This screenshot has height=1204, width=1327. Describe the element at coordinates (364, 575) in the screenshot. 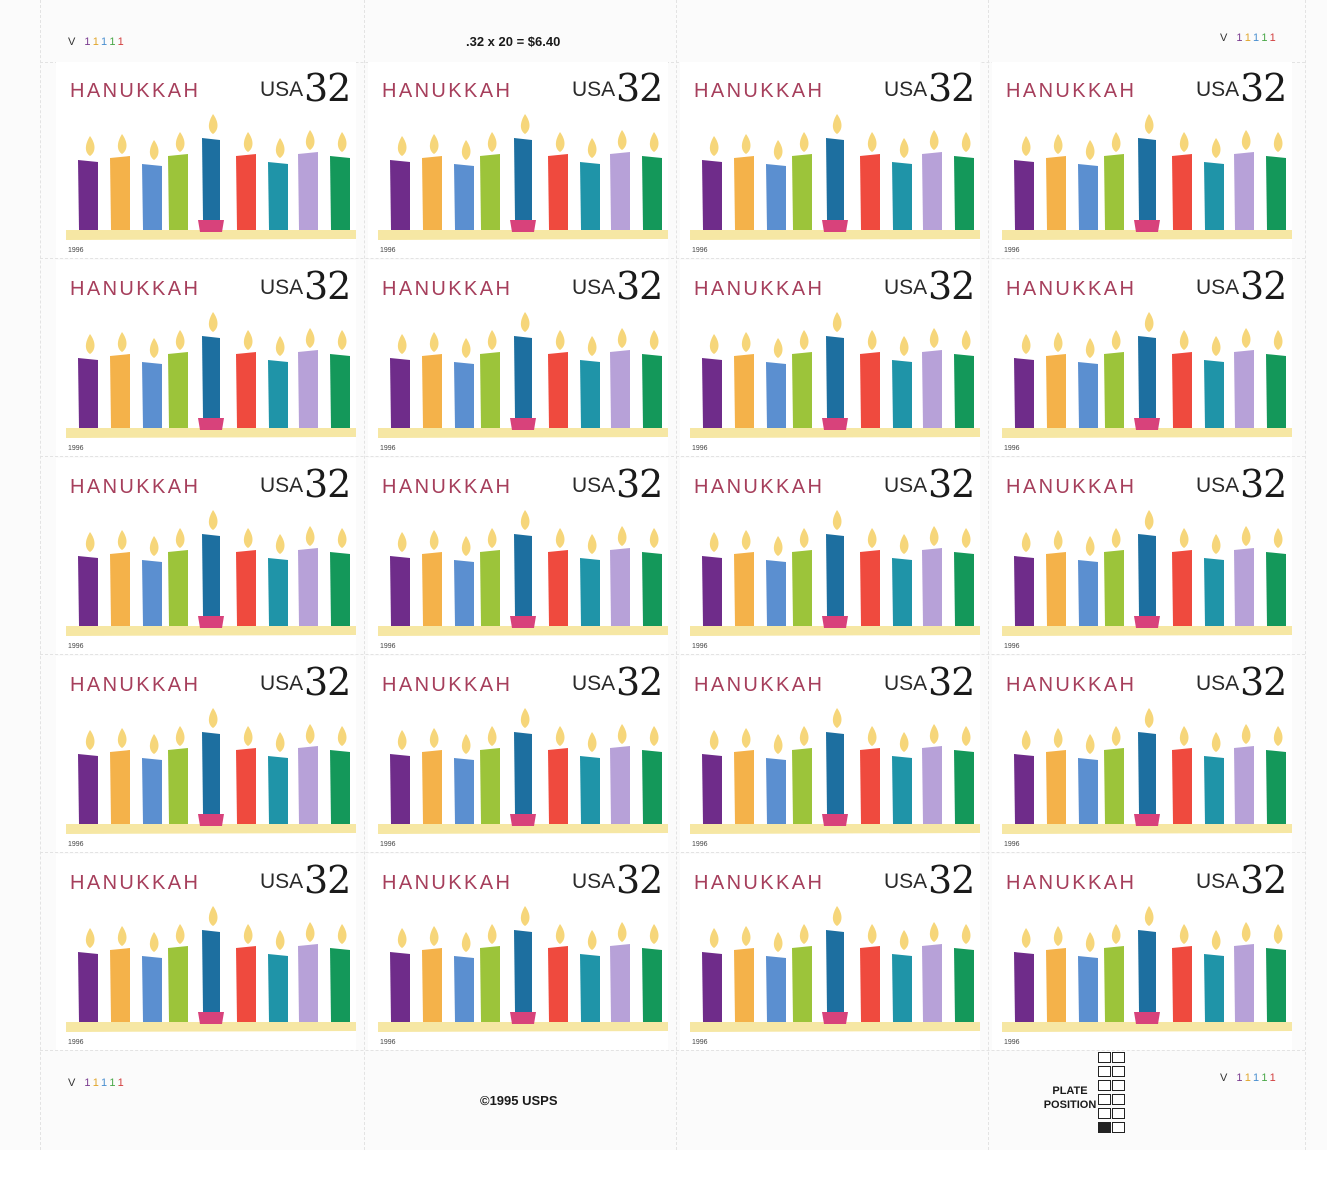

I see `perforation-line` at that location.